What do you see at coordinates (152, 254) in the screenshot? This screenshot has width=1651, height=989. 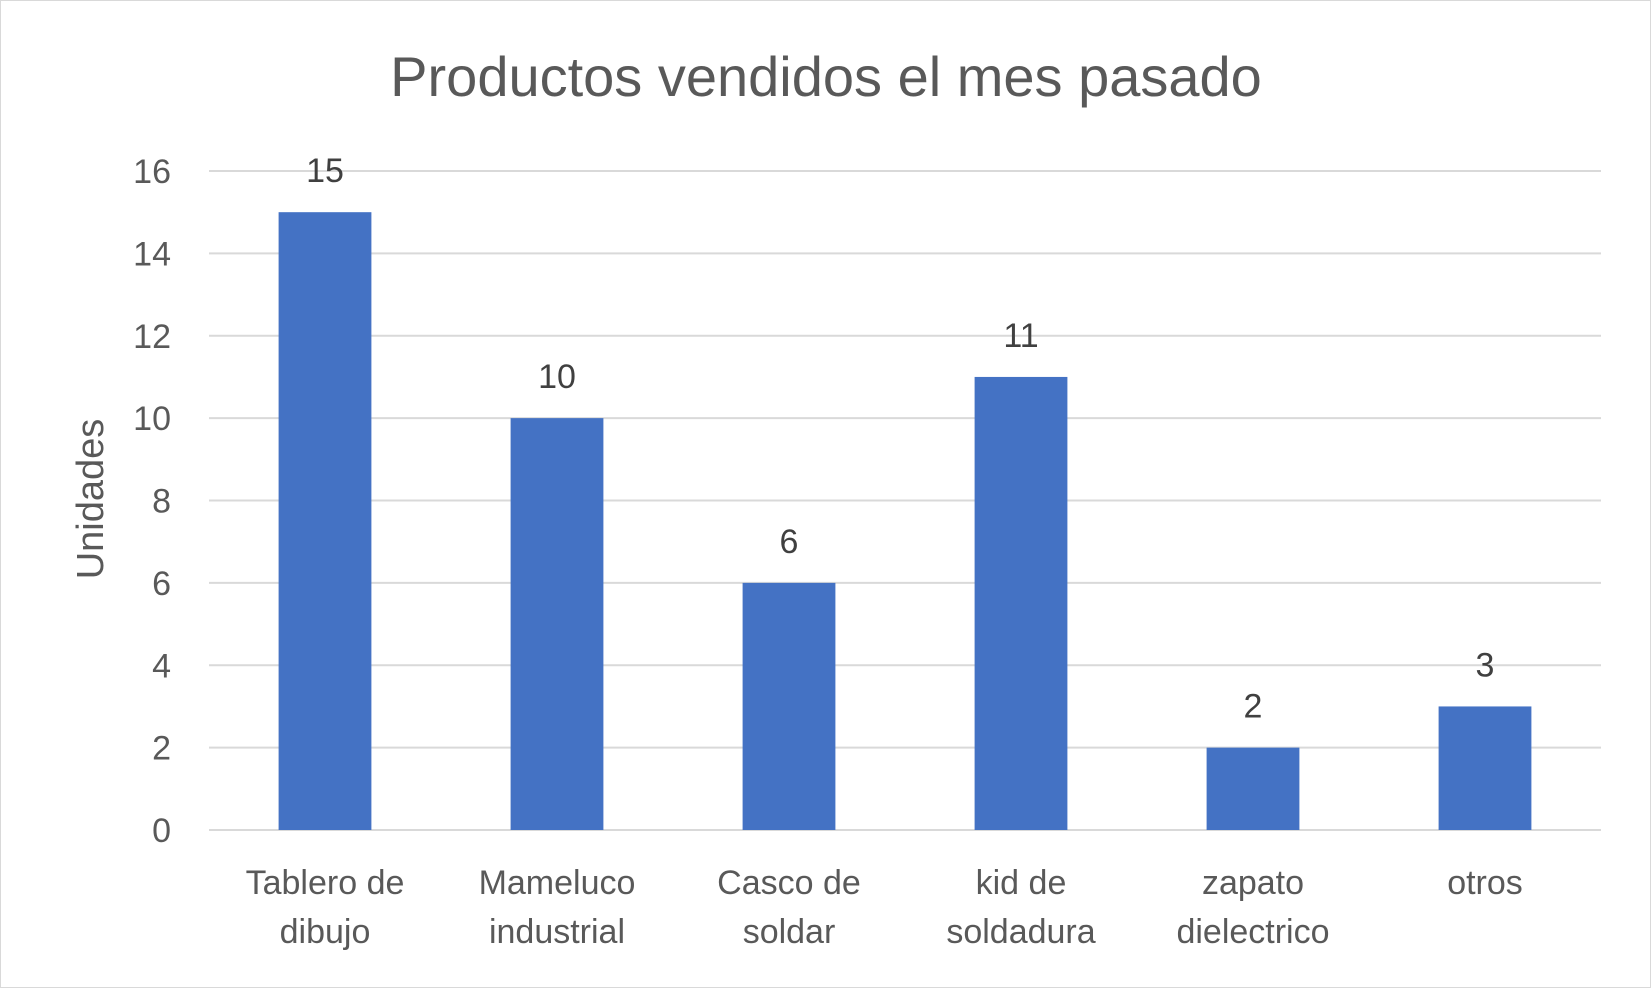 I see `y-tick-label: 14` at bounding box center [152, 254].